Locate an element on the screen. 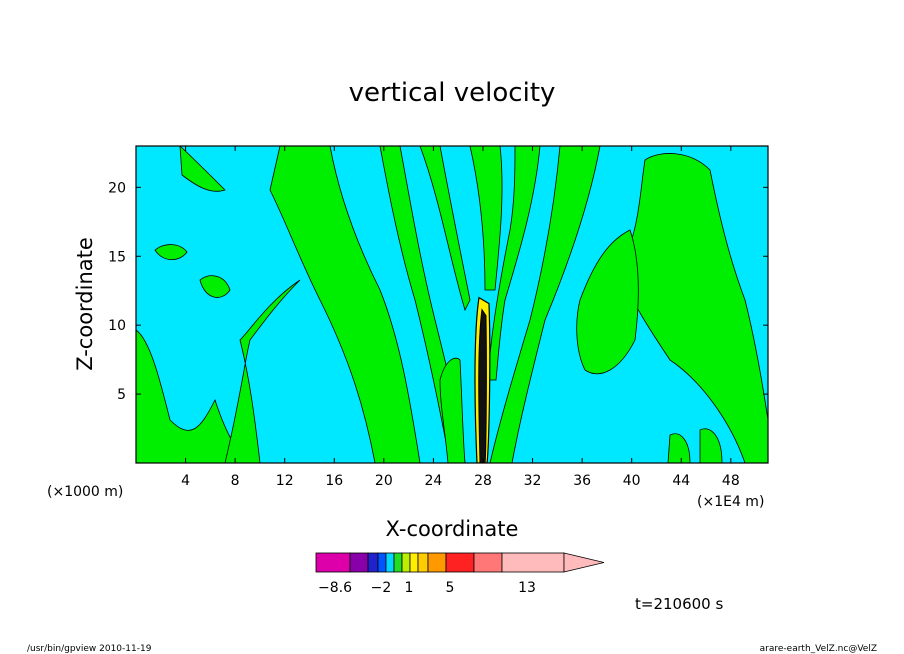  x-tick-label: 44 is located at coordinates (681, 481).